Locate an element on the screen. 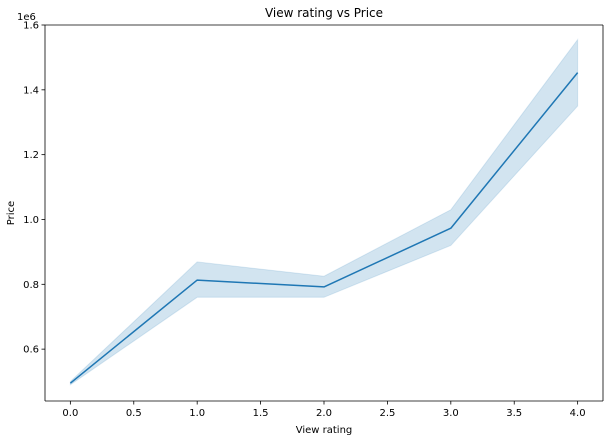 The height and width of the screenshot is (441, 609). x-tick-label: 0.5 is located at coordinates (134, 413).